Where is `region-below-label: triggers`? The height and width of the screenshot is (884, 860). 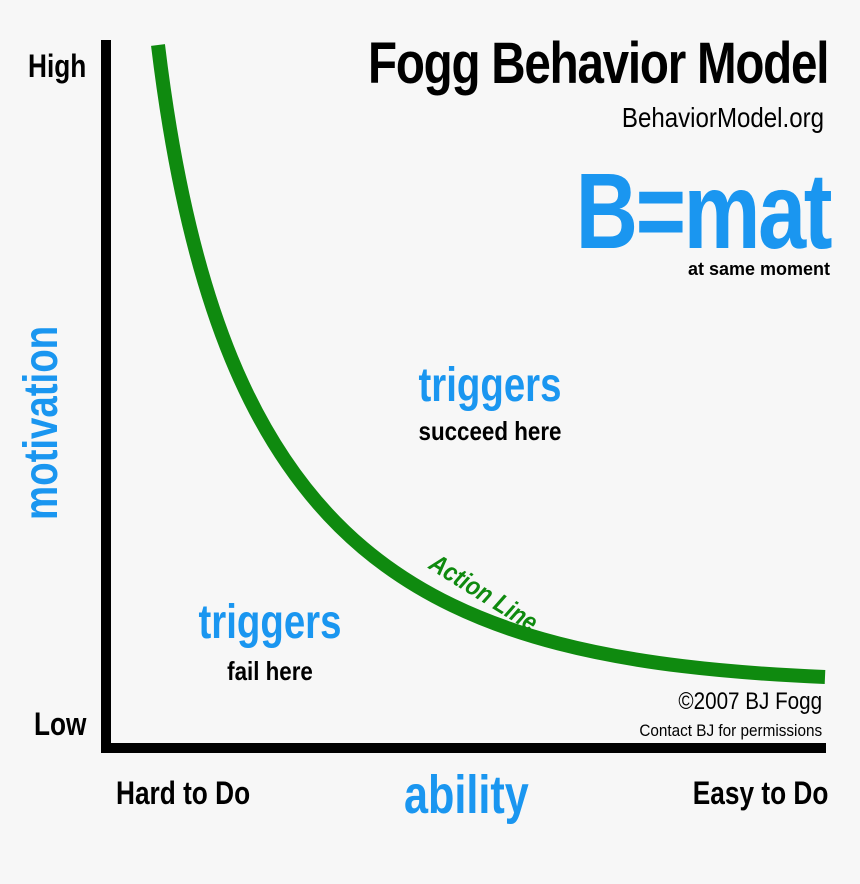 region-below-label: triggers is located at coordinates (270, 622).